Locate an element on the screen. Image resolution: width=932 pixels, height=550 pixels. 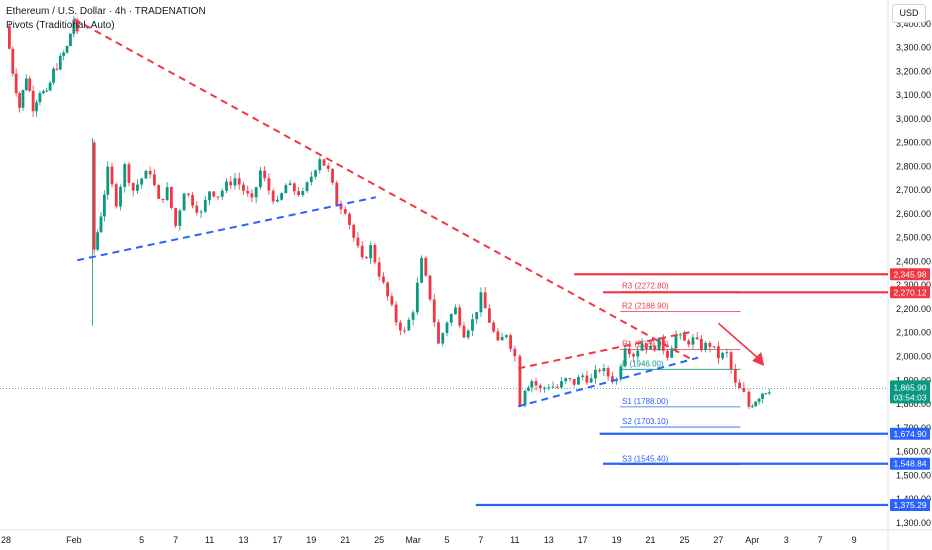
price-tick-label: 3,300.00 is located at coordinates (913, 48).